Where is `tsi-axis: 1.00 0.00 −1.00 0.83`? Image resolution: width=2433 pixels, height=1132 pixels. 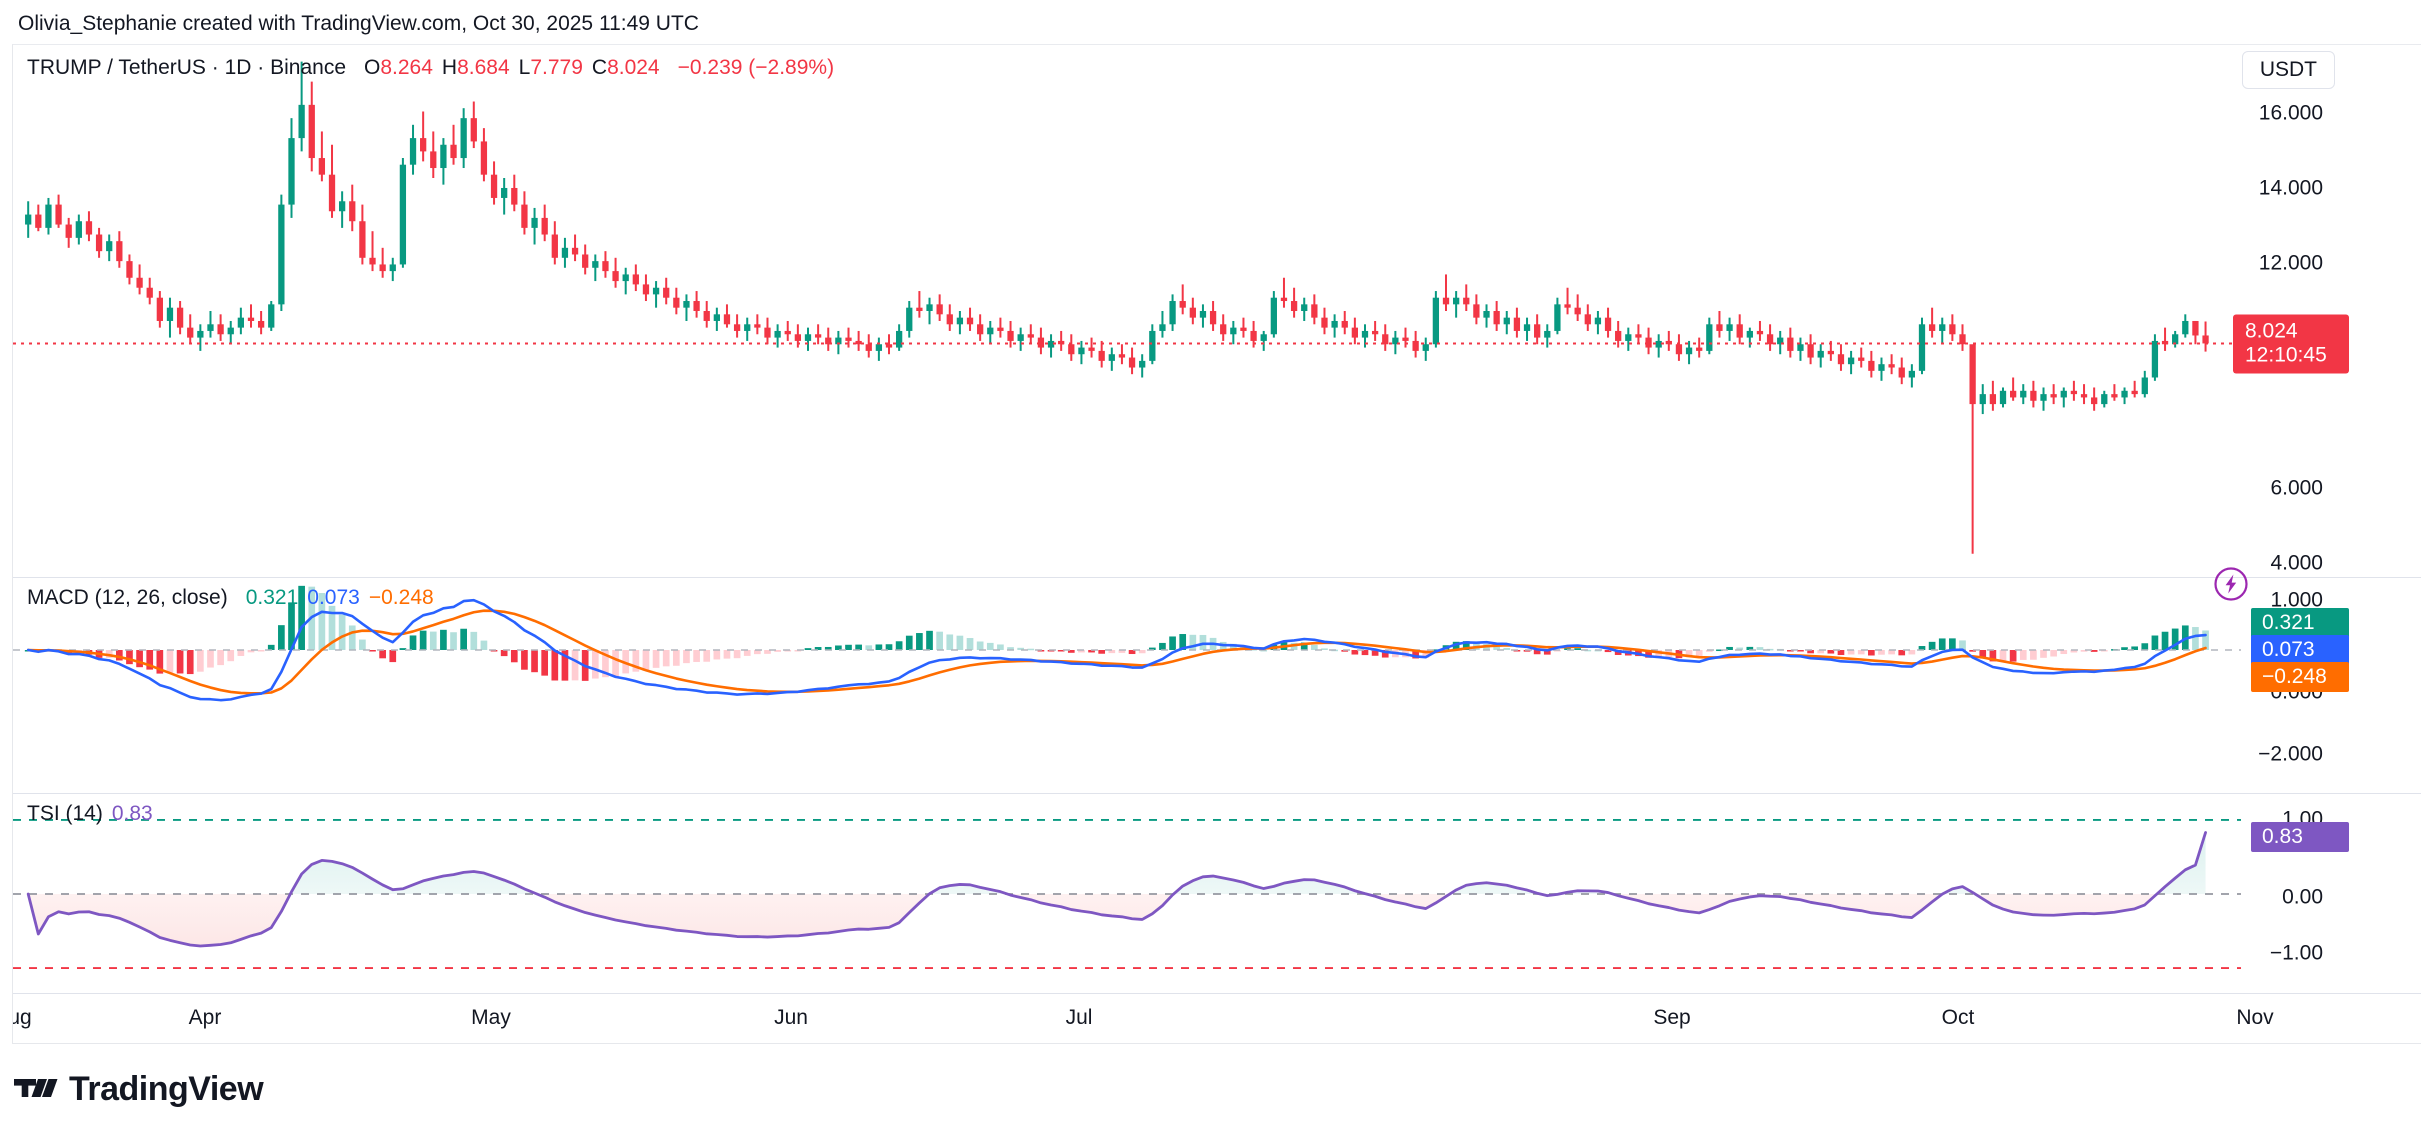 tsi-axis: 1.00 0.00 −1.00 0.83 is located at coordinates (2331, 894).